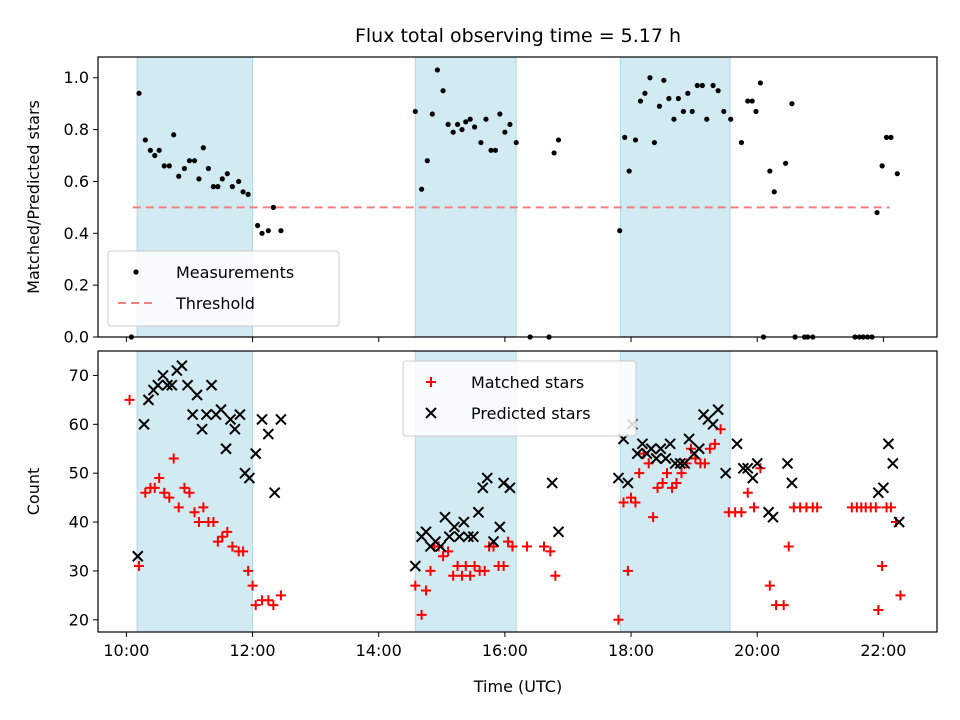  I want to click on x-tick-label: 20:00, so click(757, 650).